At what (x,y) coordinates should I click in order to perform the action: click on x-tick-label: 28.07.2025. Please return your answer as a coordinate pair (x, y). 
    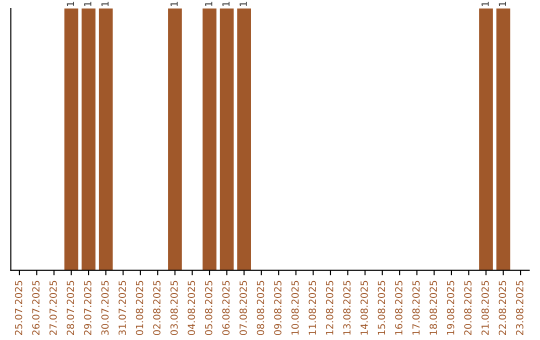
    Looking at the image, I should click on (70, 307).